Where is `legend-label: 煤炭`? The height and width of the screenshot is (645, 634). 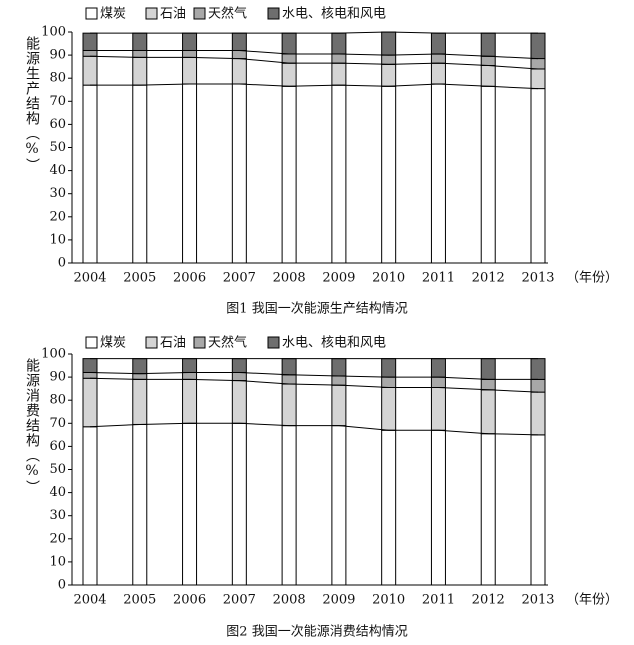 legend-label: 煤炭 is located at coordinates (113, 343).